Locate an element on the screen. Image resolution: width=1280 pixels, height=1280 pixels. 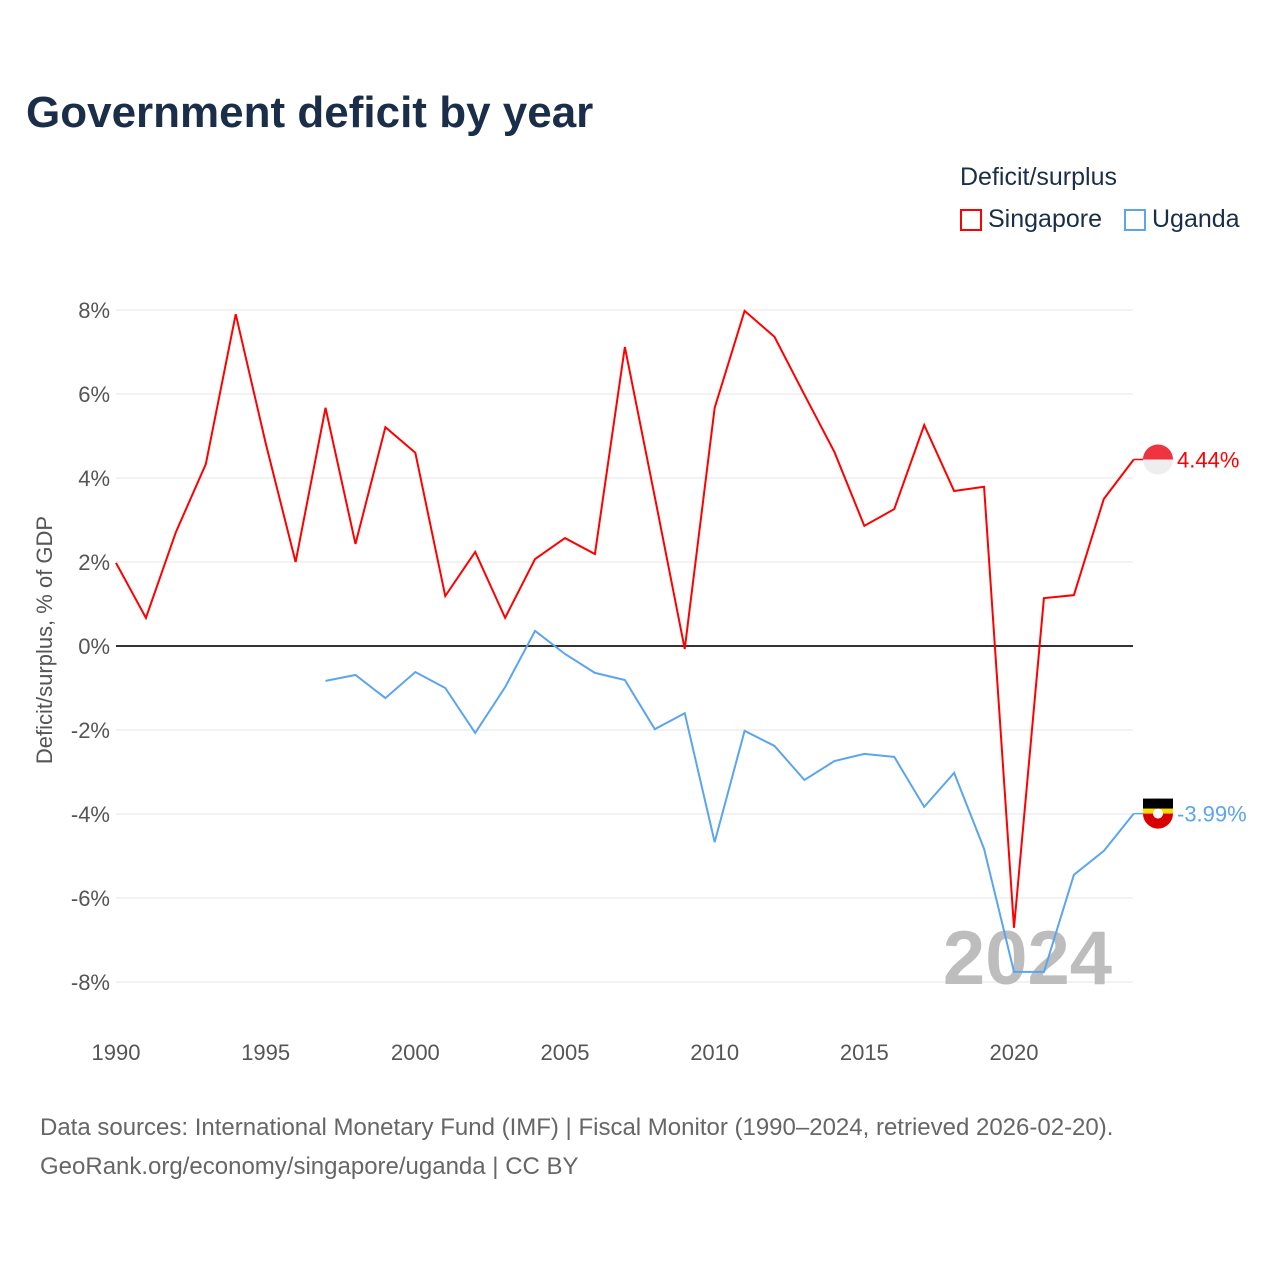
flag-stripe is located at coordinates (1158, 803).